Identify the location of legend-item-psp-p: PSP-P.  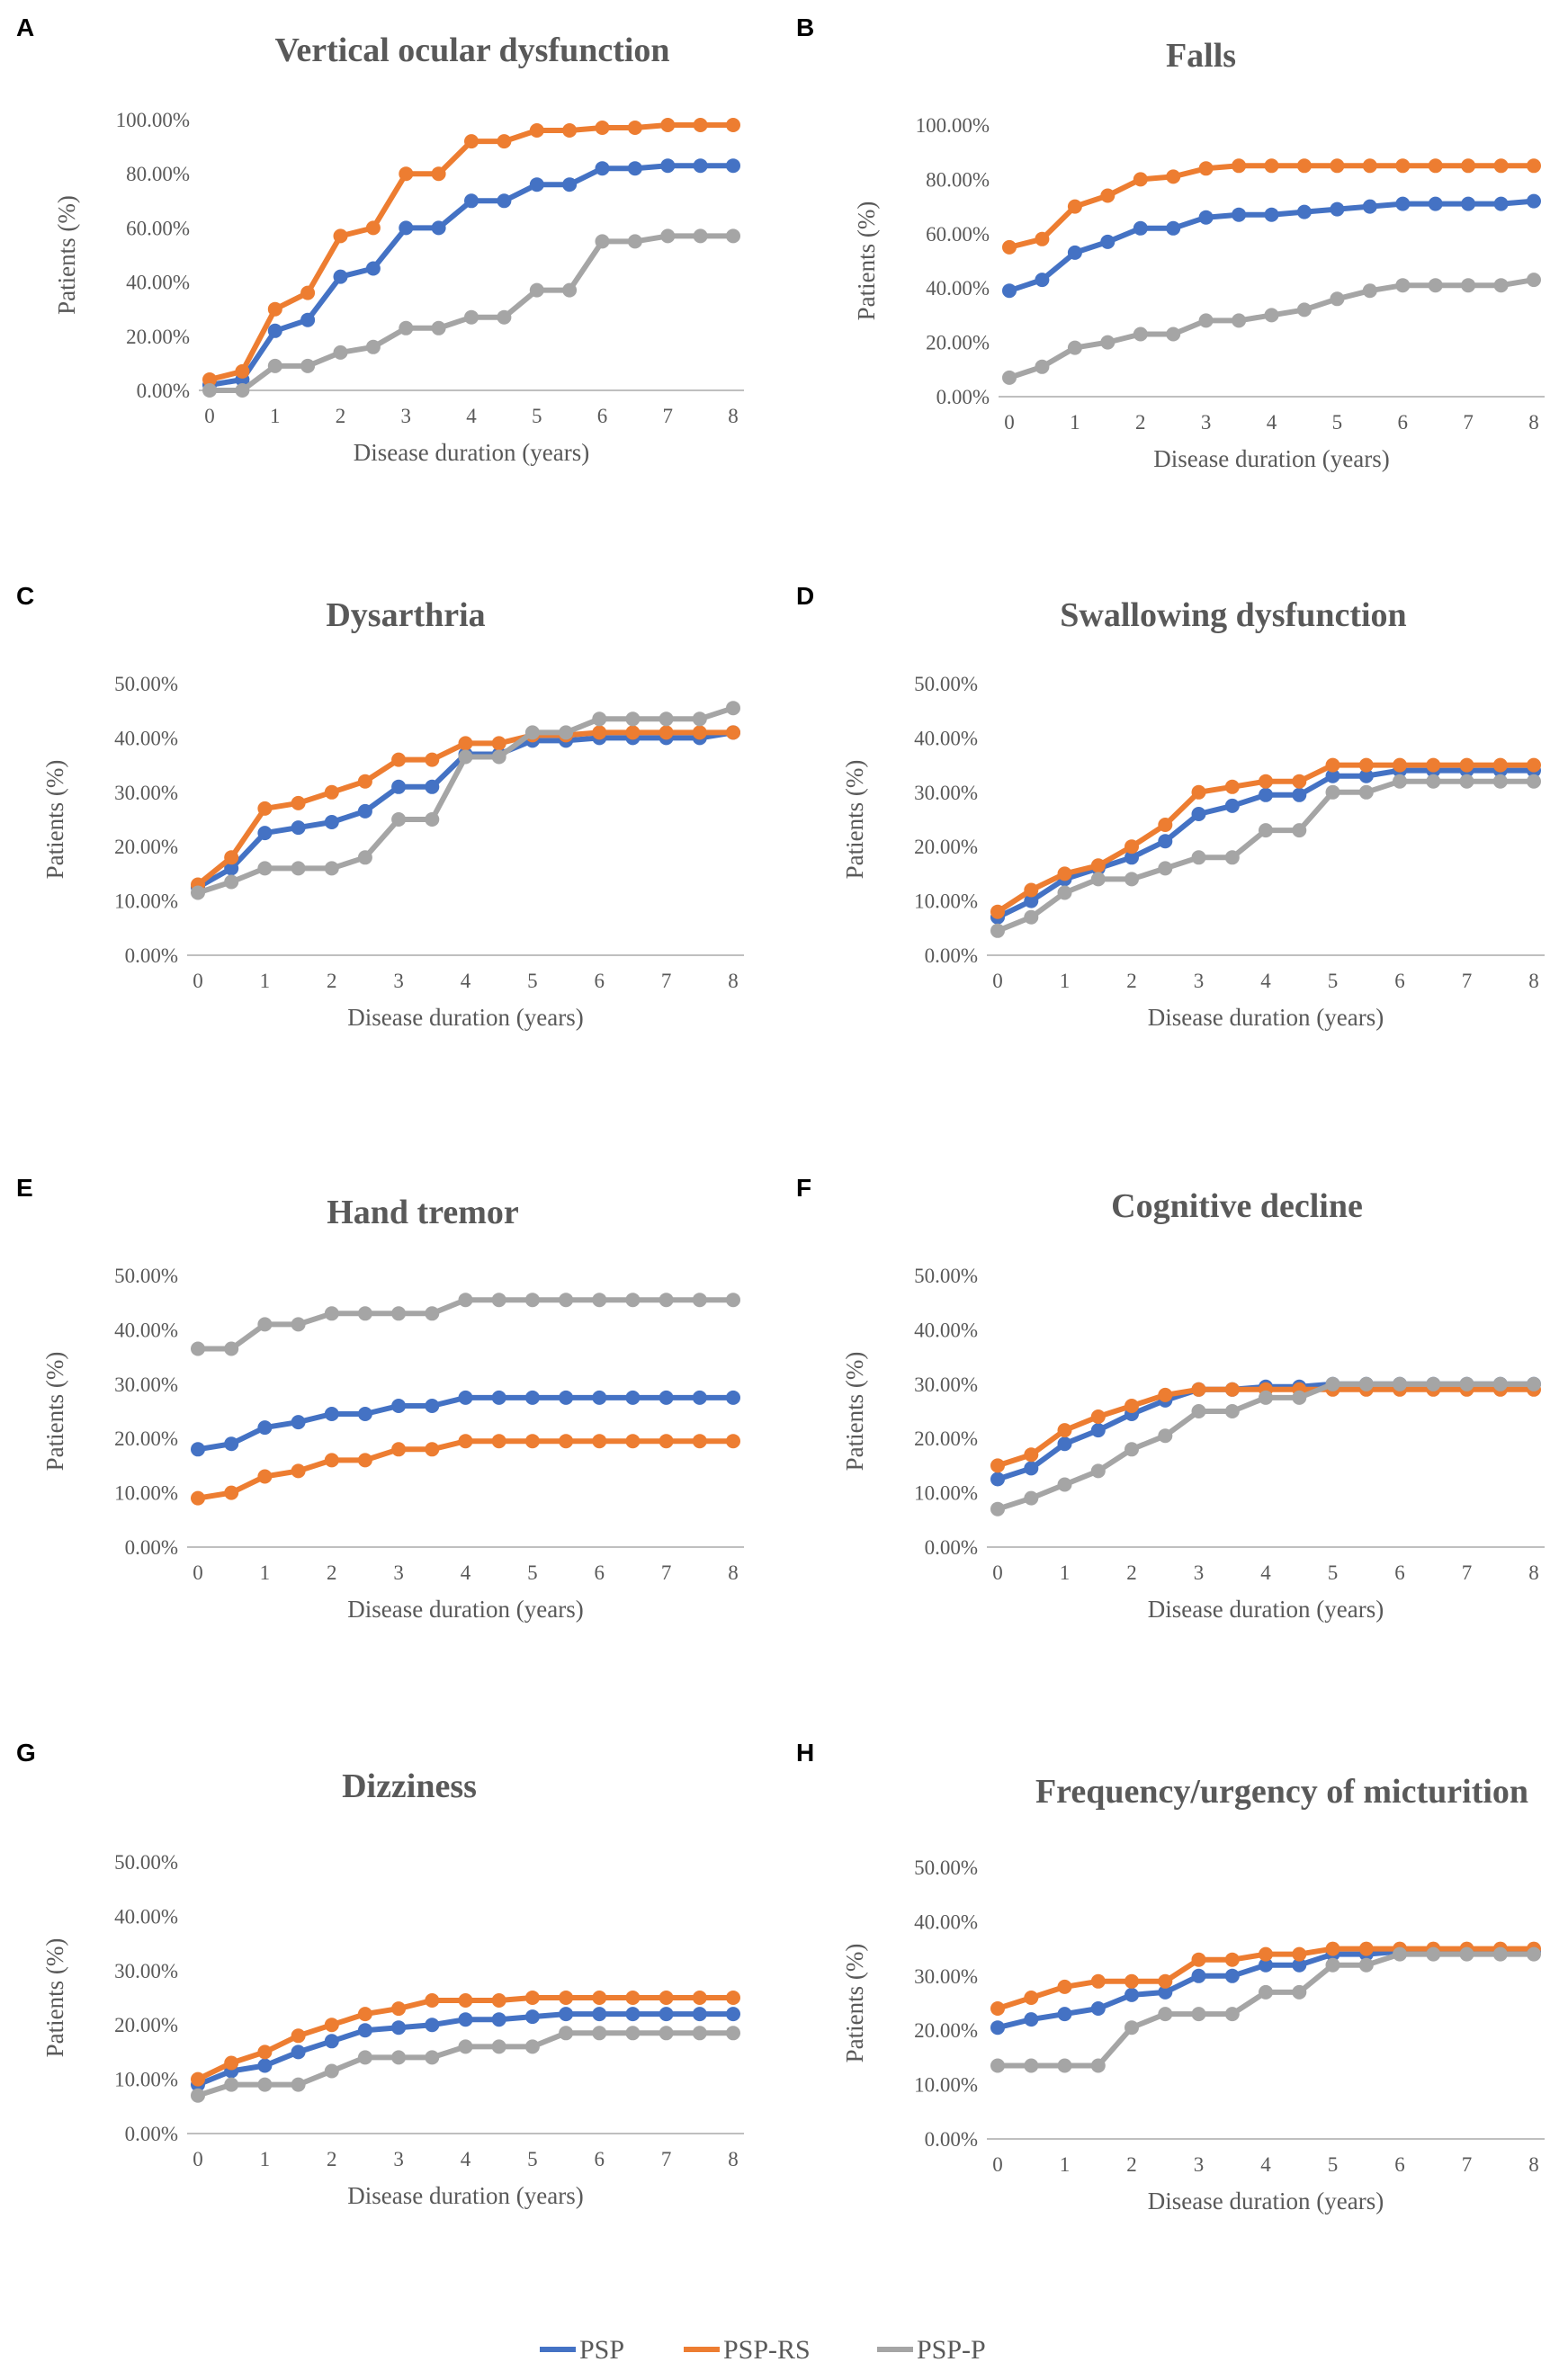
(931, 2350).